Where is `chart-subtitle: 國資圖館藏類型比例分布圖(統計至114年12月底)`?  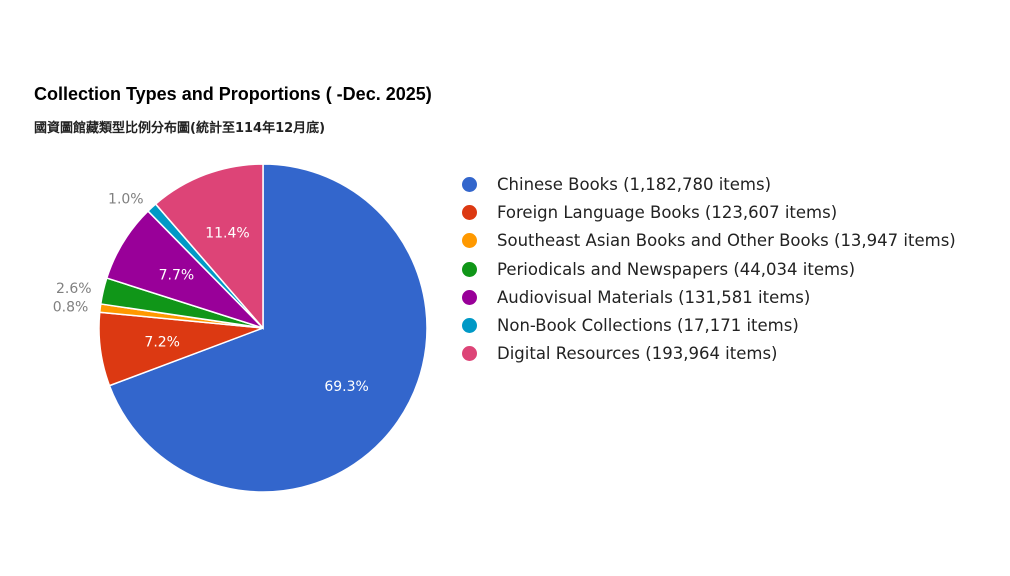
chart-subtitle: 國資圖館藏類型比例分布圖(統計至114年12月底) is located at coordinates (180, 128).